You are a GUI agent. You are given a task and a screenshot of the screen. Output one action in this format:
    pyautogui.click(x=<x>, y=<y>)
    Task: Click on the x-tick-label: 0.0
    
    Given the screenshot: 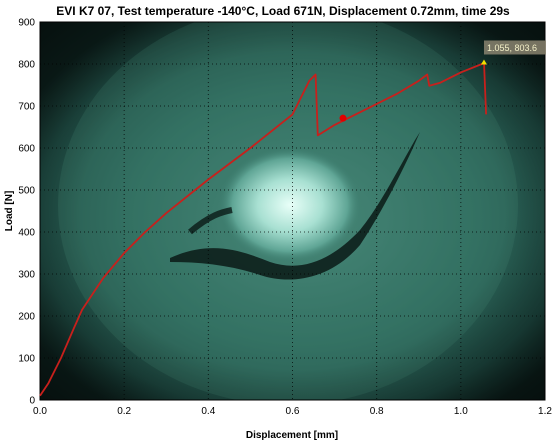 What is the action you would take?
    pyautogui.click(x=40, y=411)
    